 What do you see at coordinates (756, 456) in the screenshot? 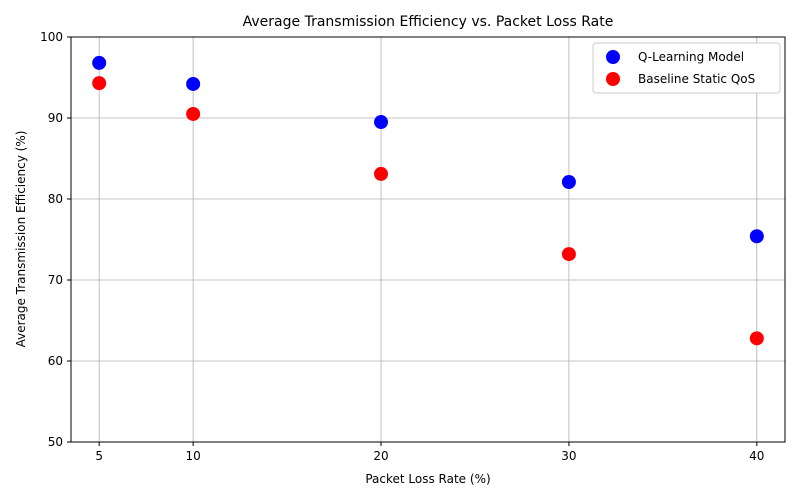
I see `x-tick-label: 40` at bounding box center [756, 456].